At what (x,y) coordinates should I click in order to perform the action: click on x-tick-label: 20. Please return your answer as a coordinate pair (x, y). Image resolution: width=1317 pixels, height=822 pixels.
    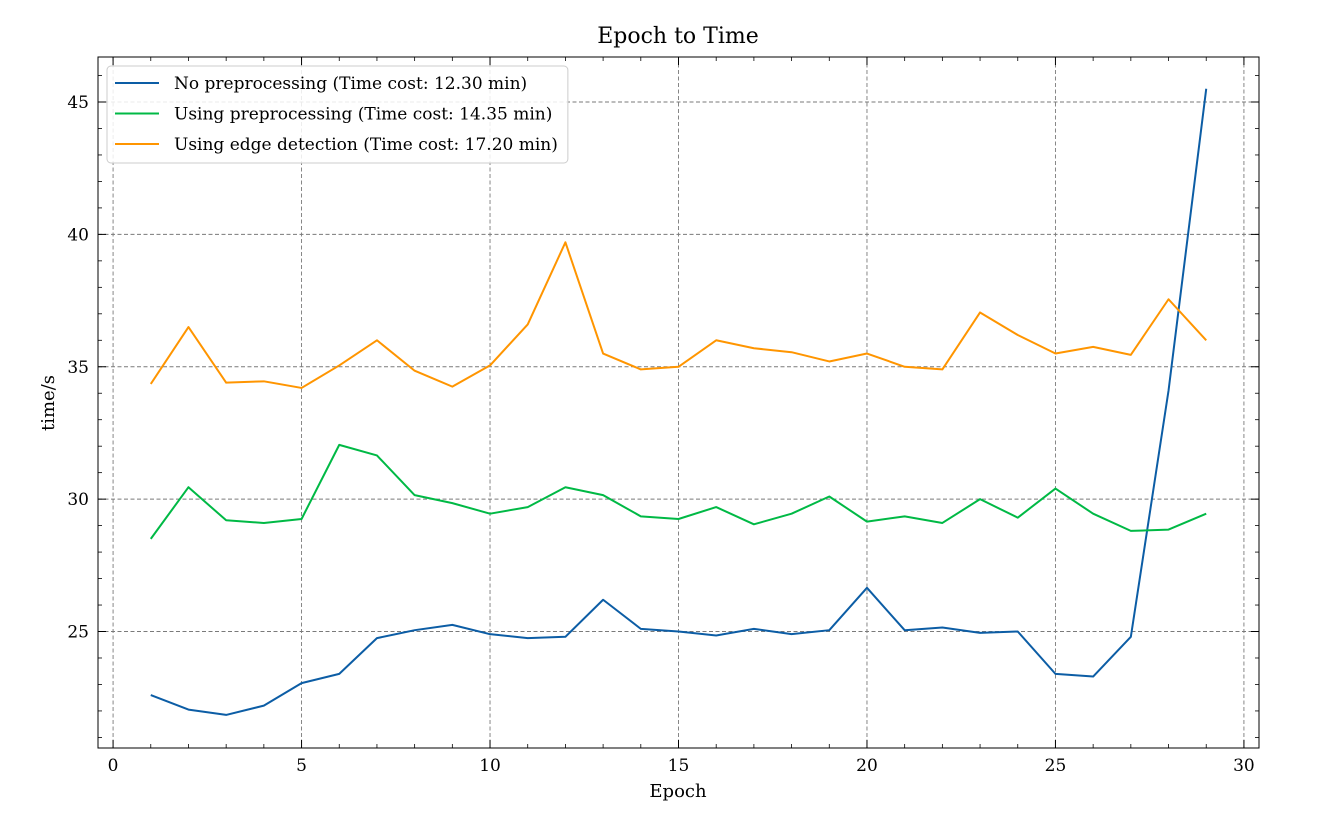
    Looking at the image, I should click on (867, 766).